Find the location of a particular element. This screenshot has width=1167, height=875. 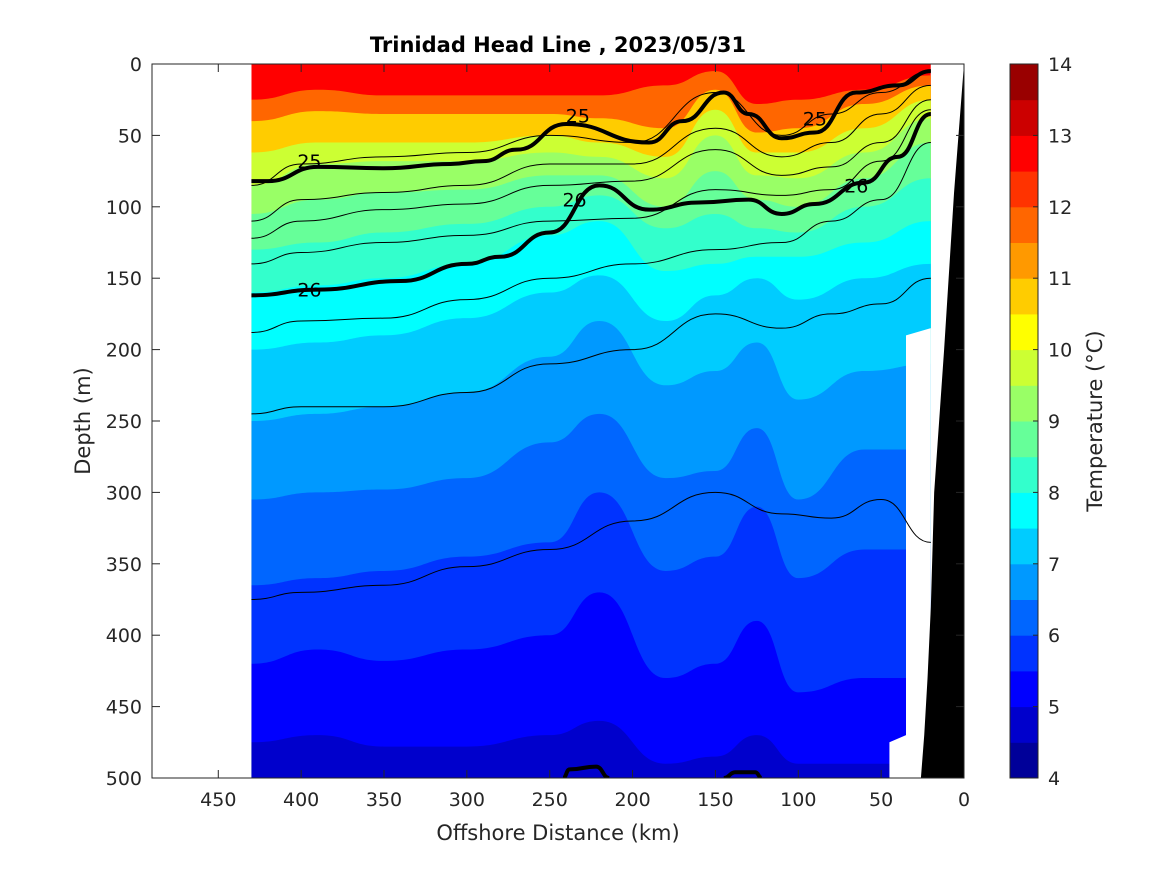

x-tick-label: 0 is located at coordinates (964, 800).